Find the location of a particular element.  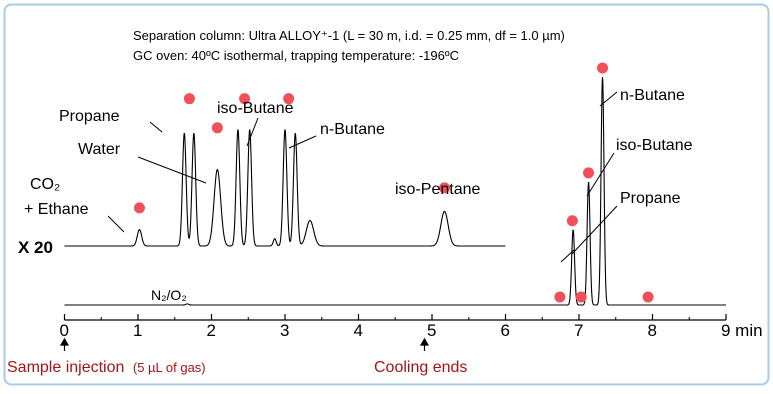

sample-injection-text: Sample injection is located at coordinates (65, 367).